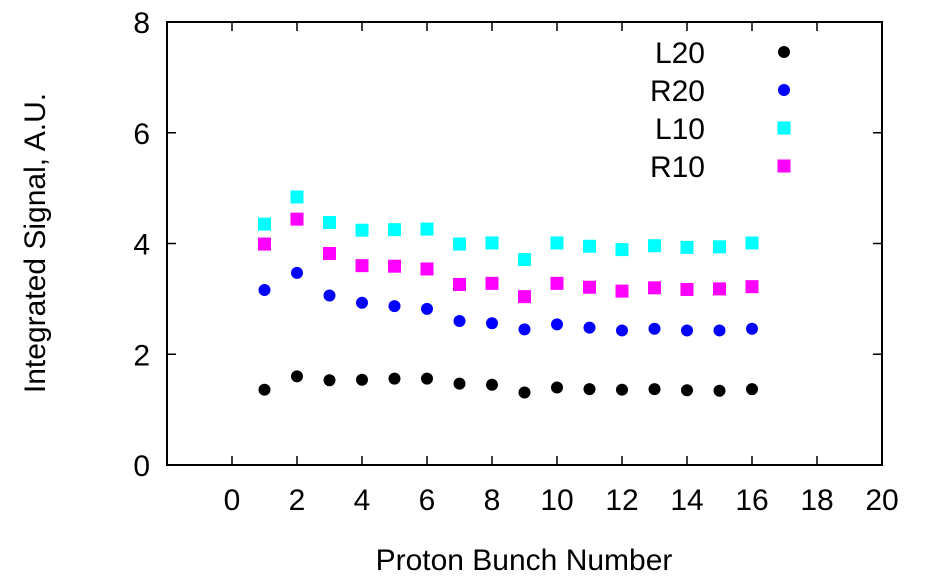 This screenshot has height=580, width=927. Describe the element at coordinates (362, 500) in the screenshot. I see `x-tick-label: 4` at that location.